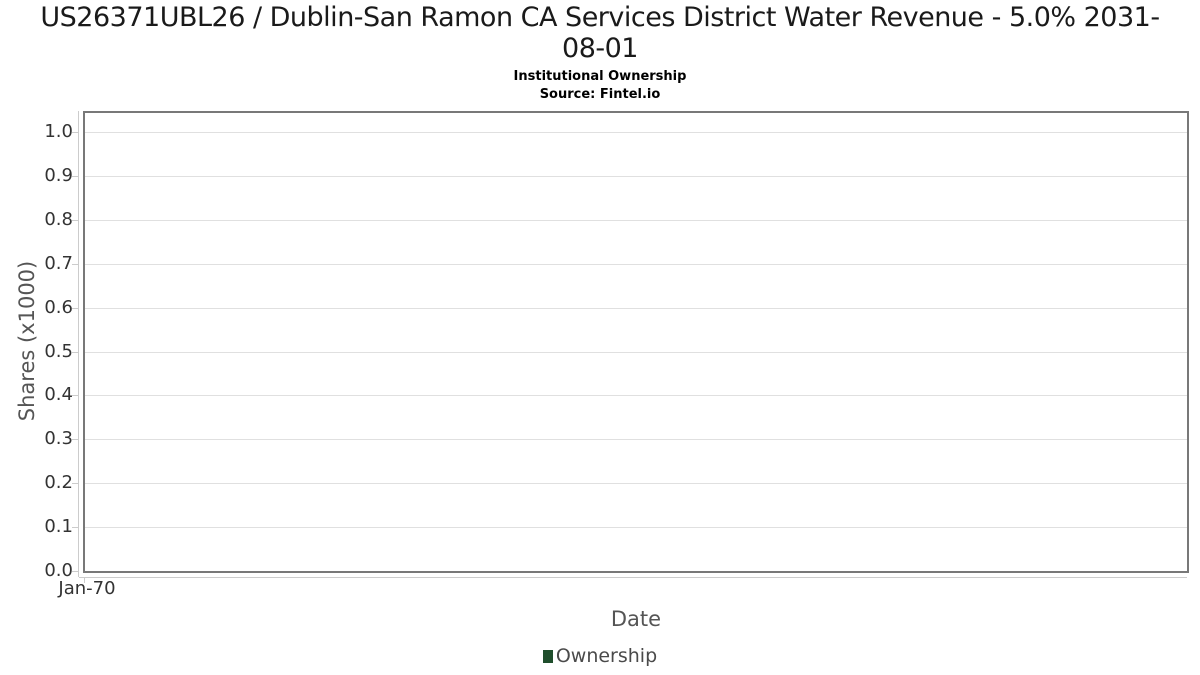 This screenshot has height=675, width=1200. What do you see at coordinates (606, 656) in the screenshot?
I see `legend-label-ownership: Ownership` at bounding box center [606, 656].